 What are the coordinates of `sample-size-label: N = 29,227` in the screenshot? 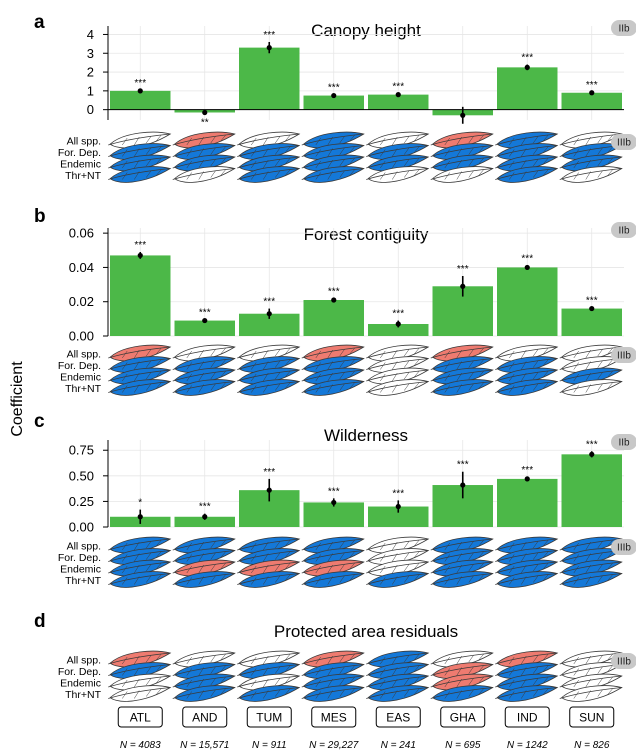 It's located at (334, 745).